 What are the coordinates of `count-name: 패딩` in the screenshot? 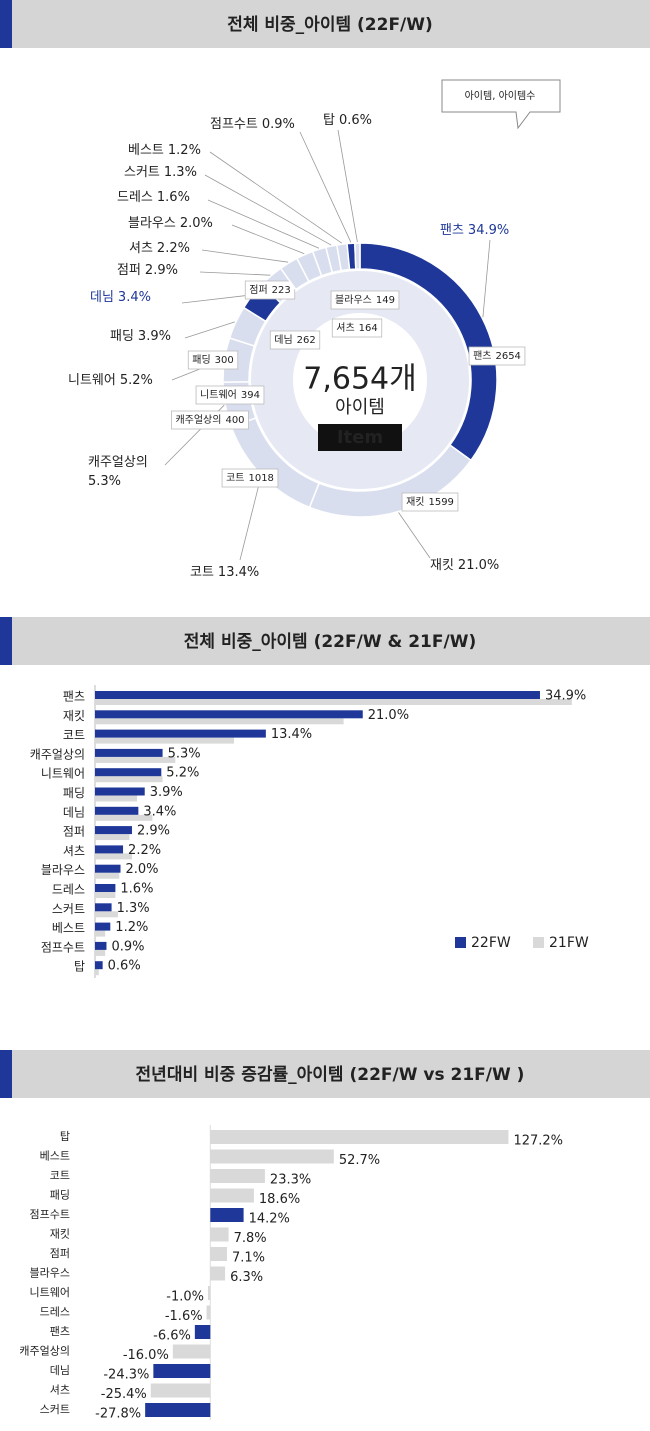 It's located at (201, 360).